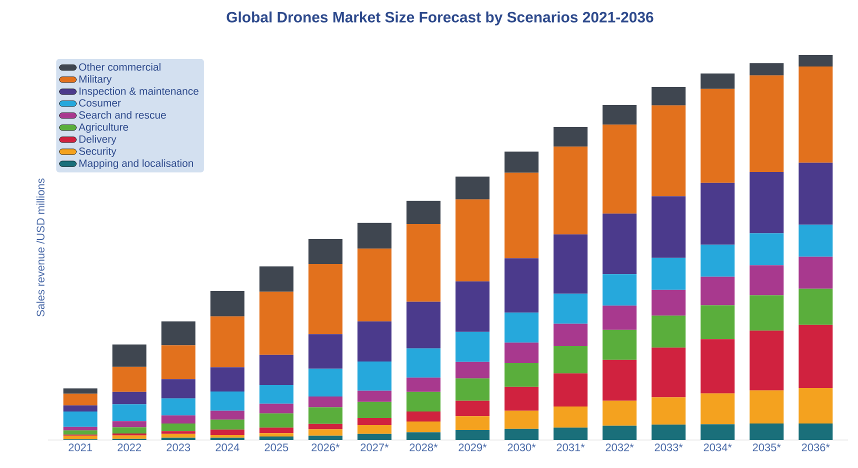 Image resolution: width=858 pixels, height=468 pixels. I want to click on legend-label: Inspection & maintenance, so click(139, 92).